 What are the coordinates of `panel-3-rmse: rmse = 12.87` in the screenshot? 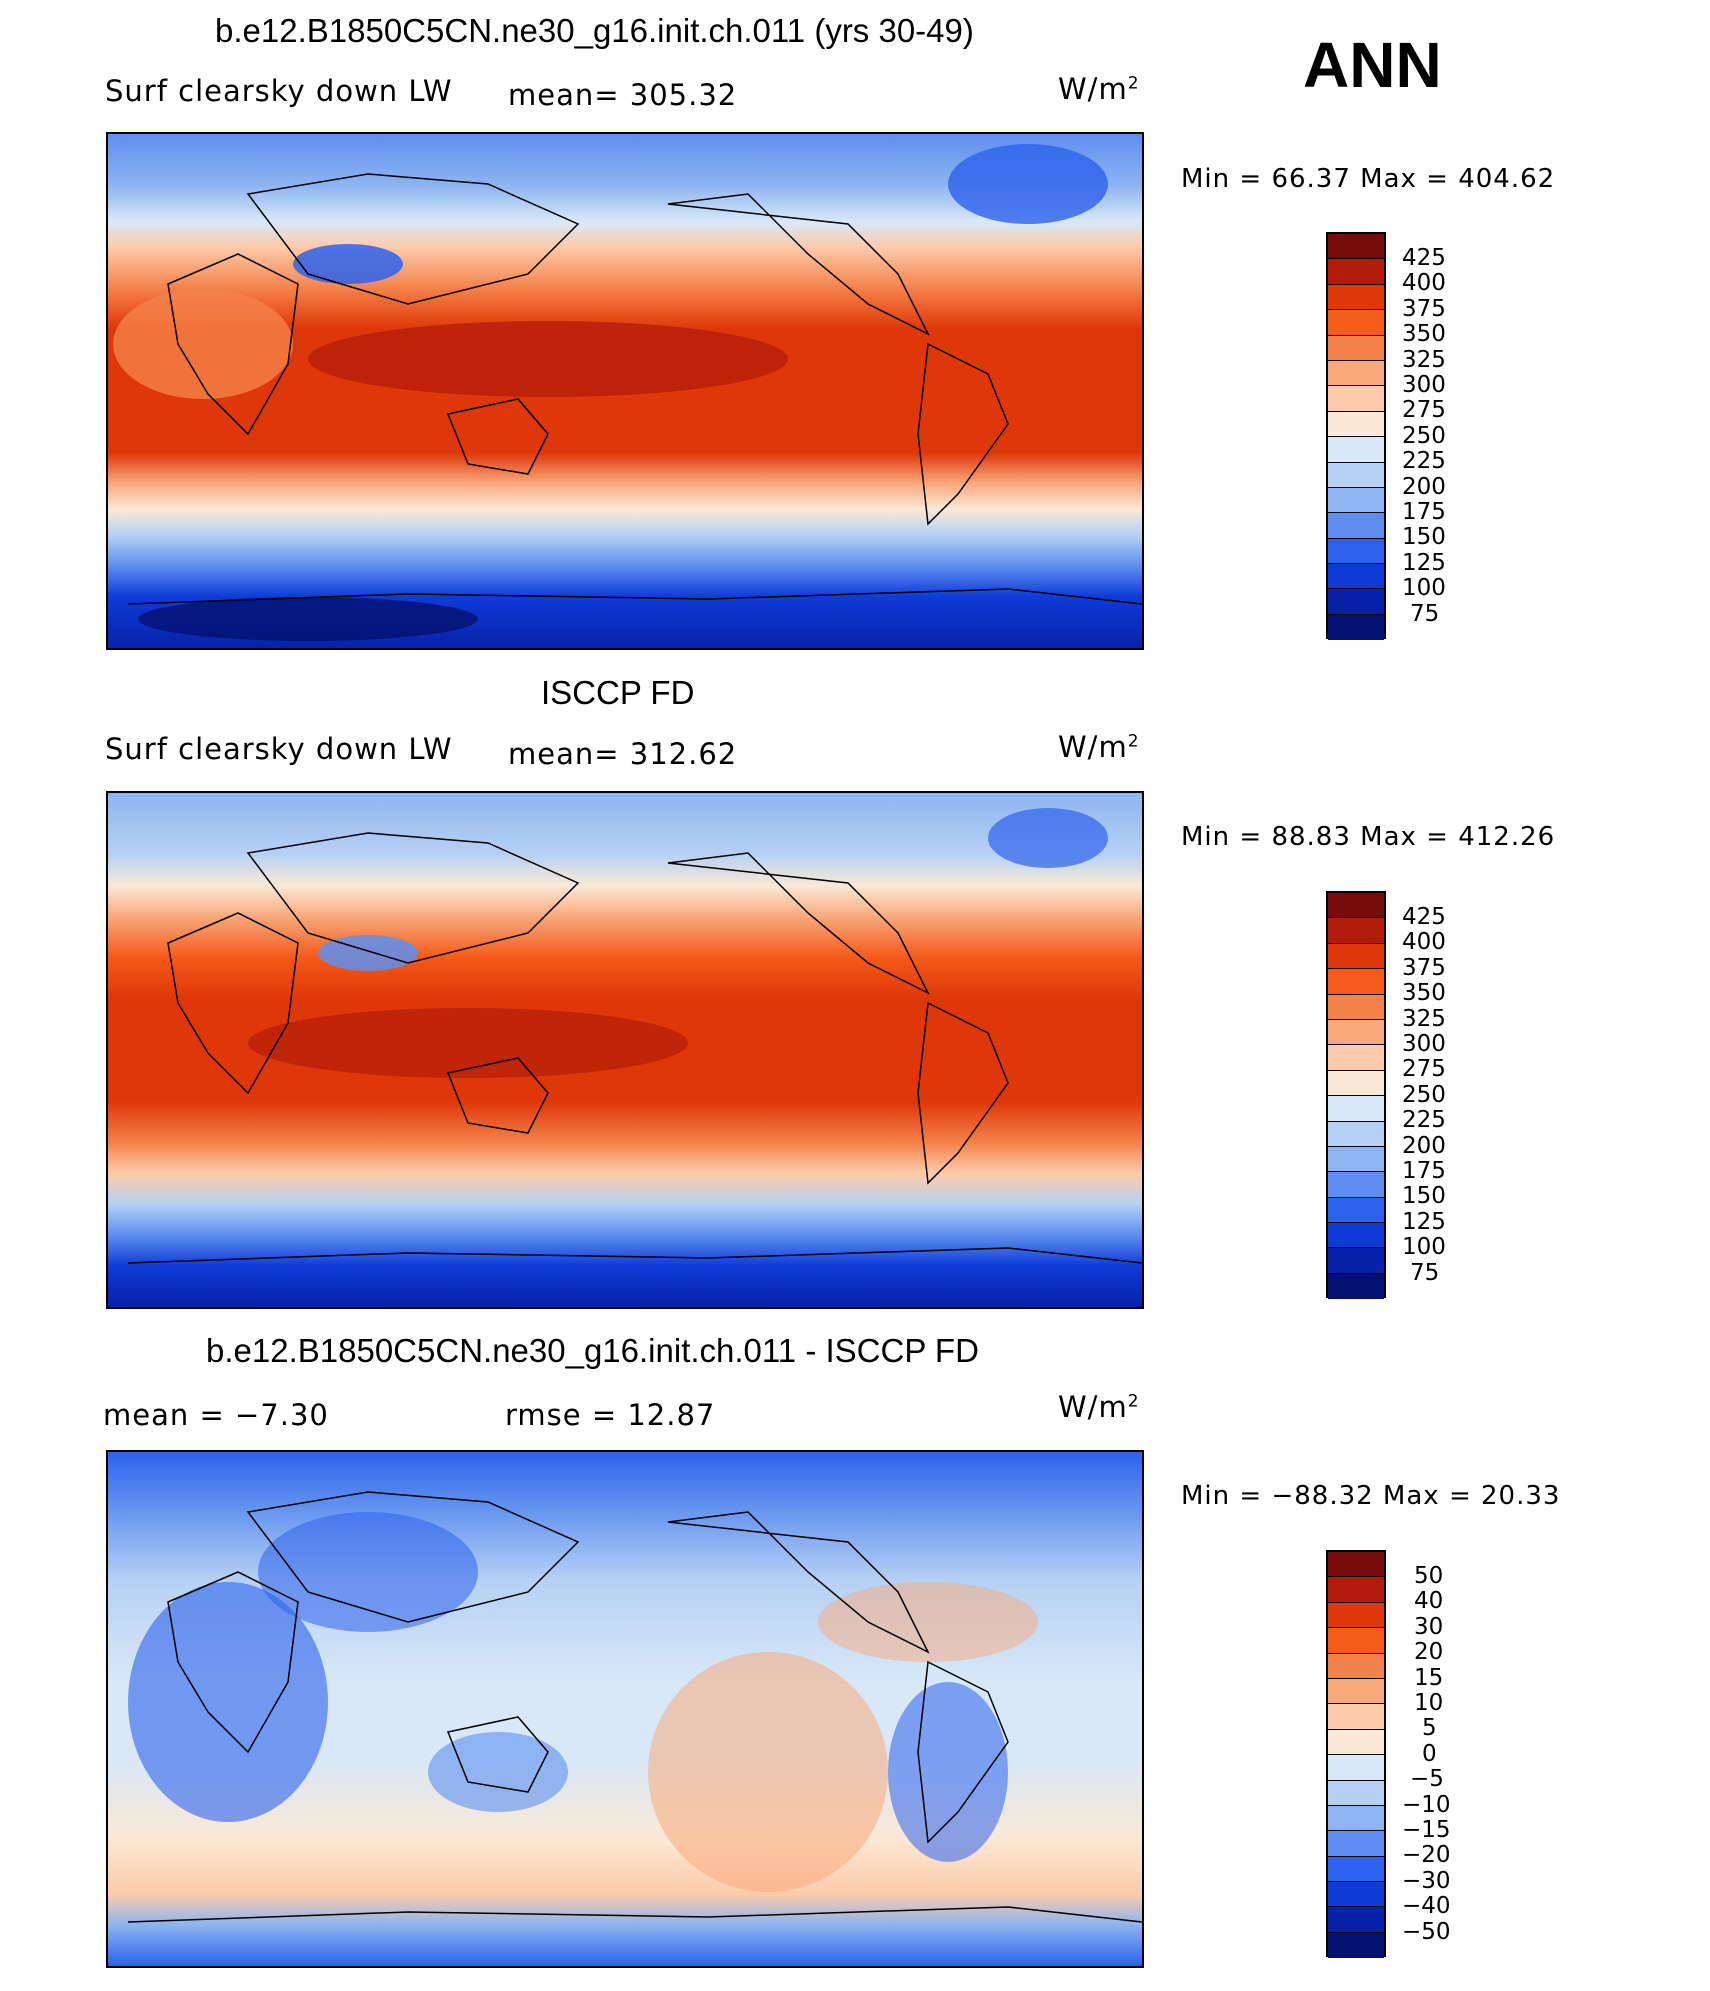 It's located at (610, 1415).